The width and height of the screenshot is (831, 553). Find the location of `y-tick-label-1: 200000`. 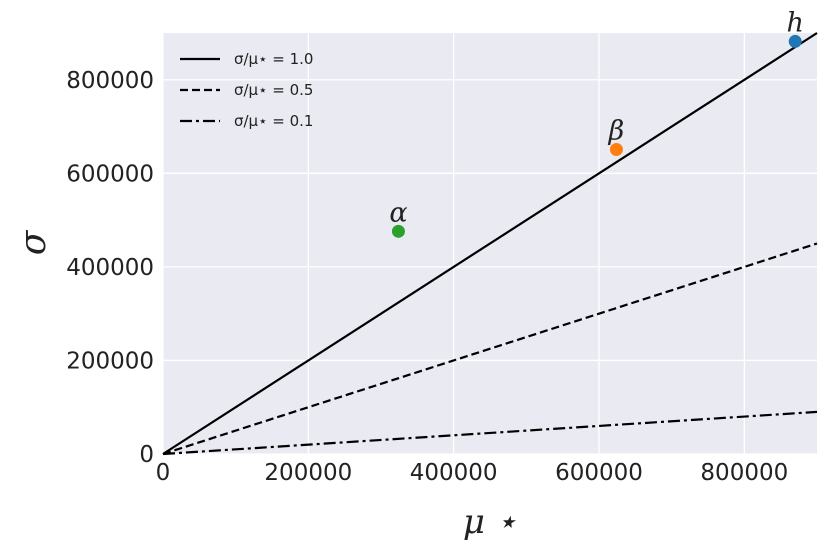

y-tick-label-1: 200000 is located at coordinates (110, 361).